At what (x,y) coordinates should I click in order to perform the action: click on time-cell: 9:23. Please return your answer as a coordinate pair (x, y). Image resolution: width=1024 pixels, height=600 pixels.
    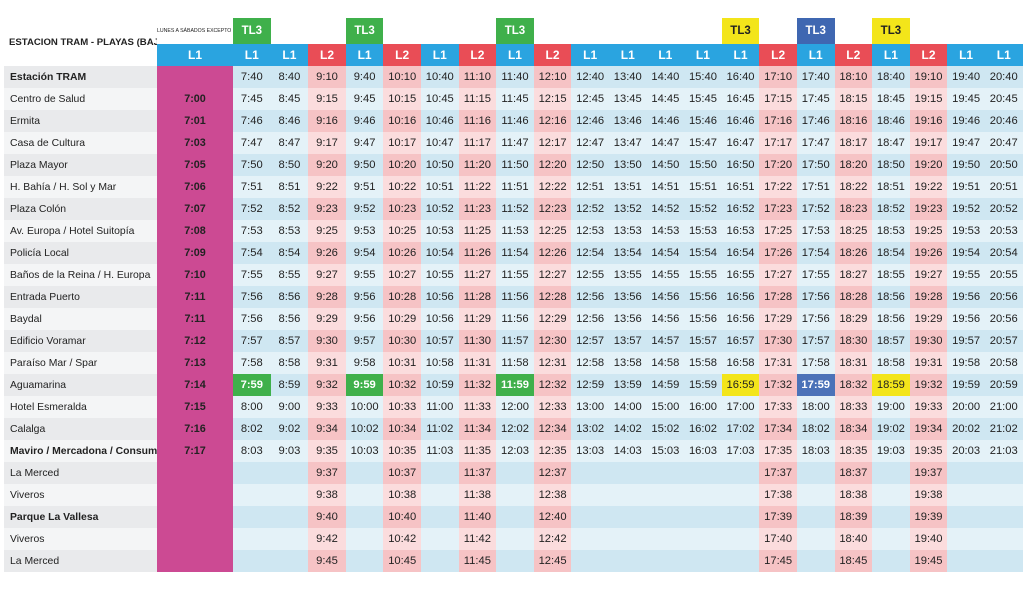
    Looking at the image, I should click on (327, 209).